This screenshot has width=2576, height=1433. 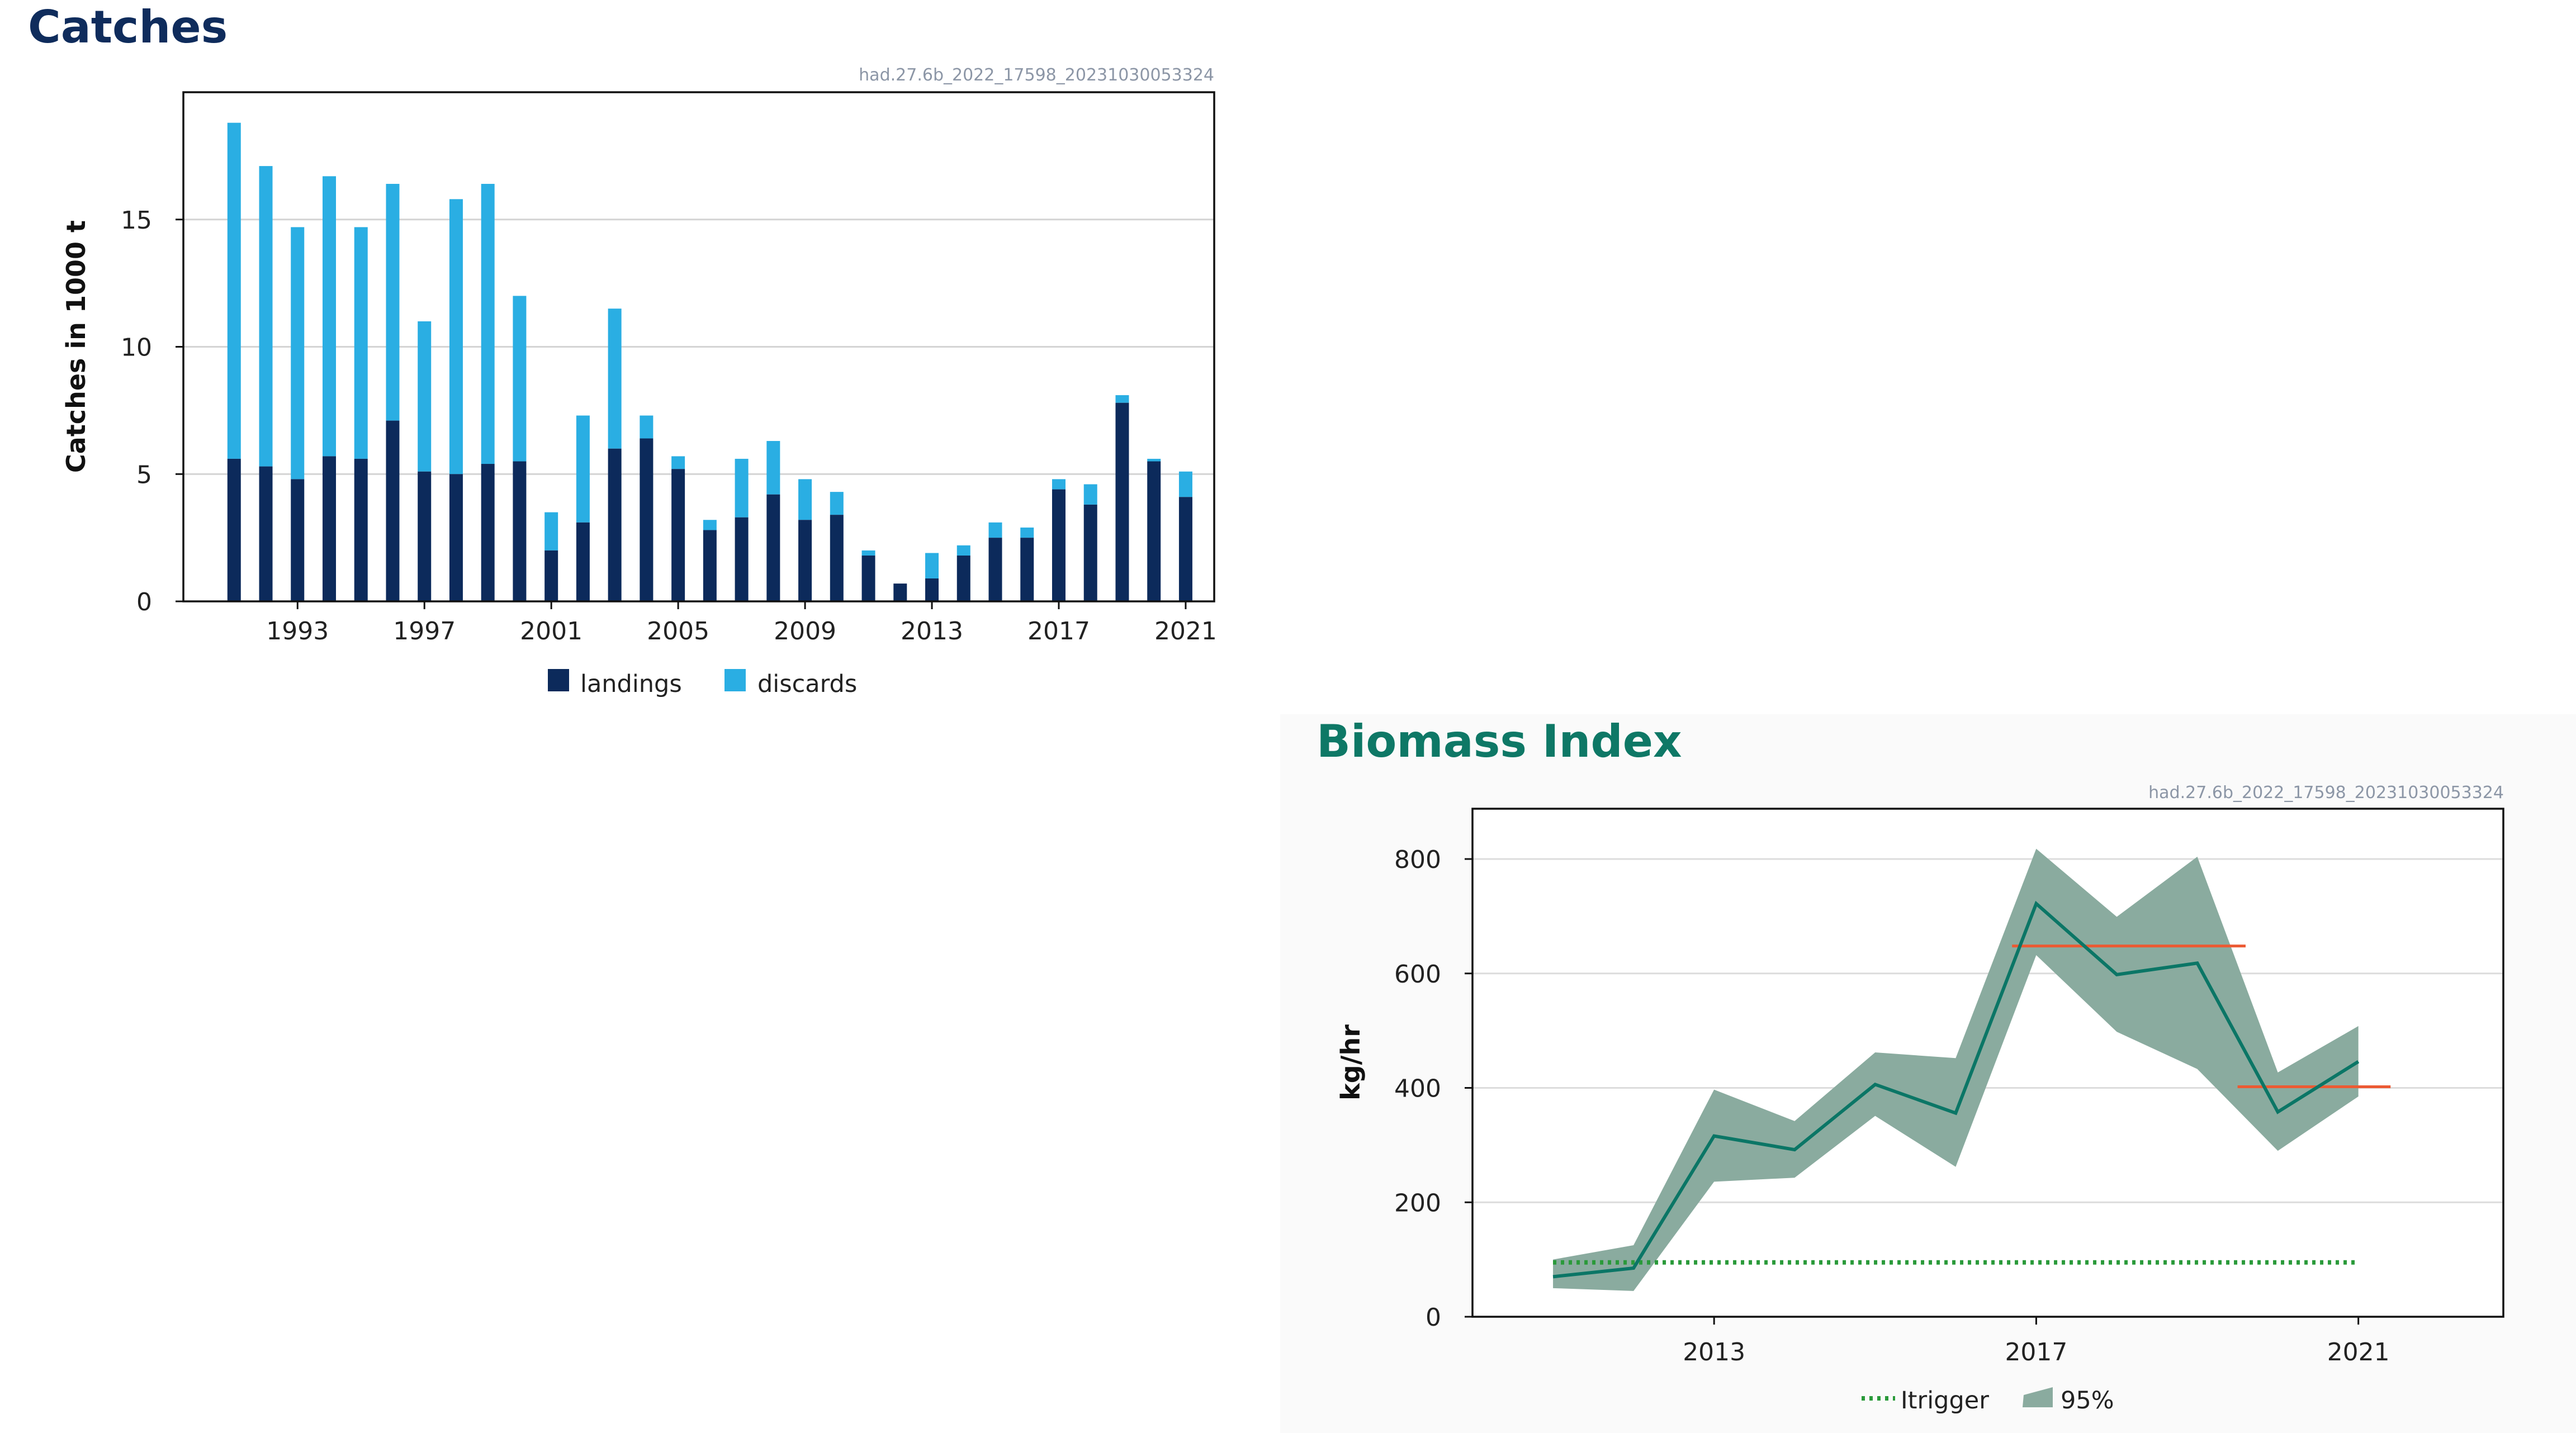 What do you see at coordinates (2038, 1397) in the screenshot?
I see `legend-band-swatch` at bounding box center [2038, 1397].